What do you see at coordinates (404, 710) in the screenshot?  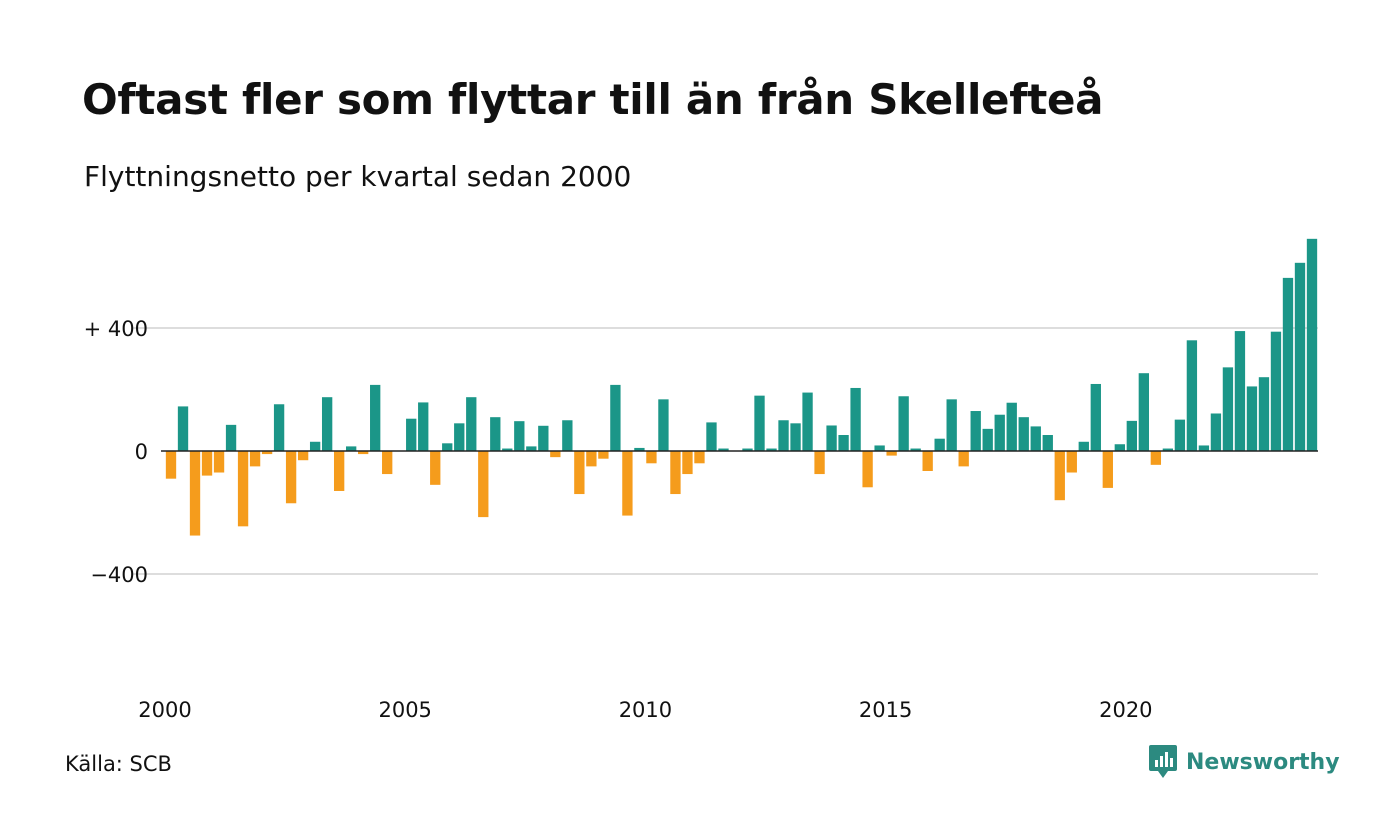 I see `x-tick-label: 2005` at bounding box center [404, 710].